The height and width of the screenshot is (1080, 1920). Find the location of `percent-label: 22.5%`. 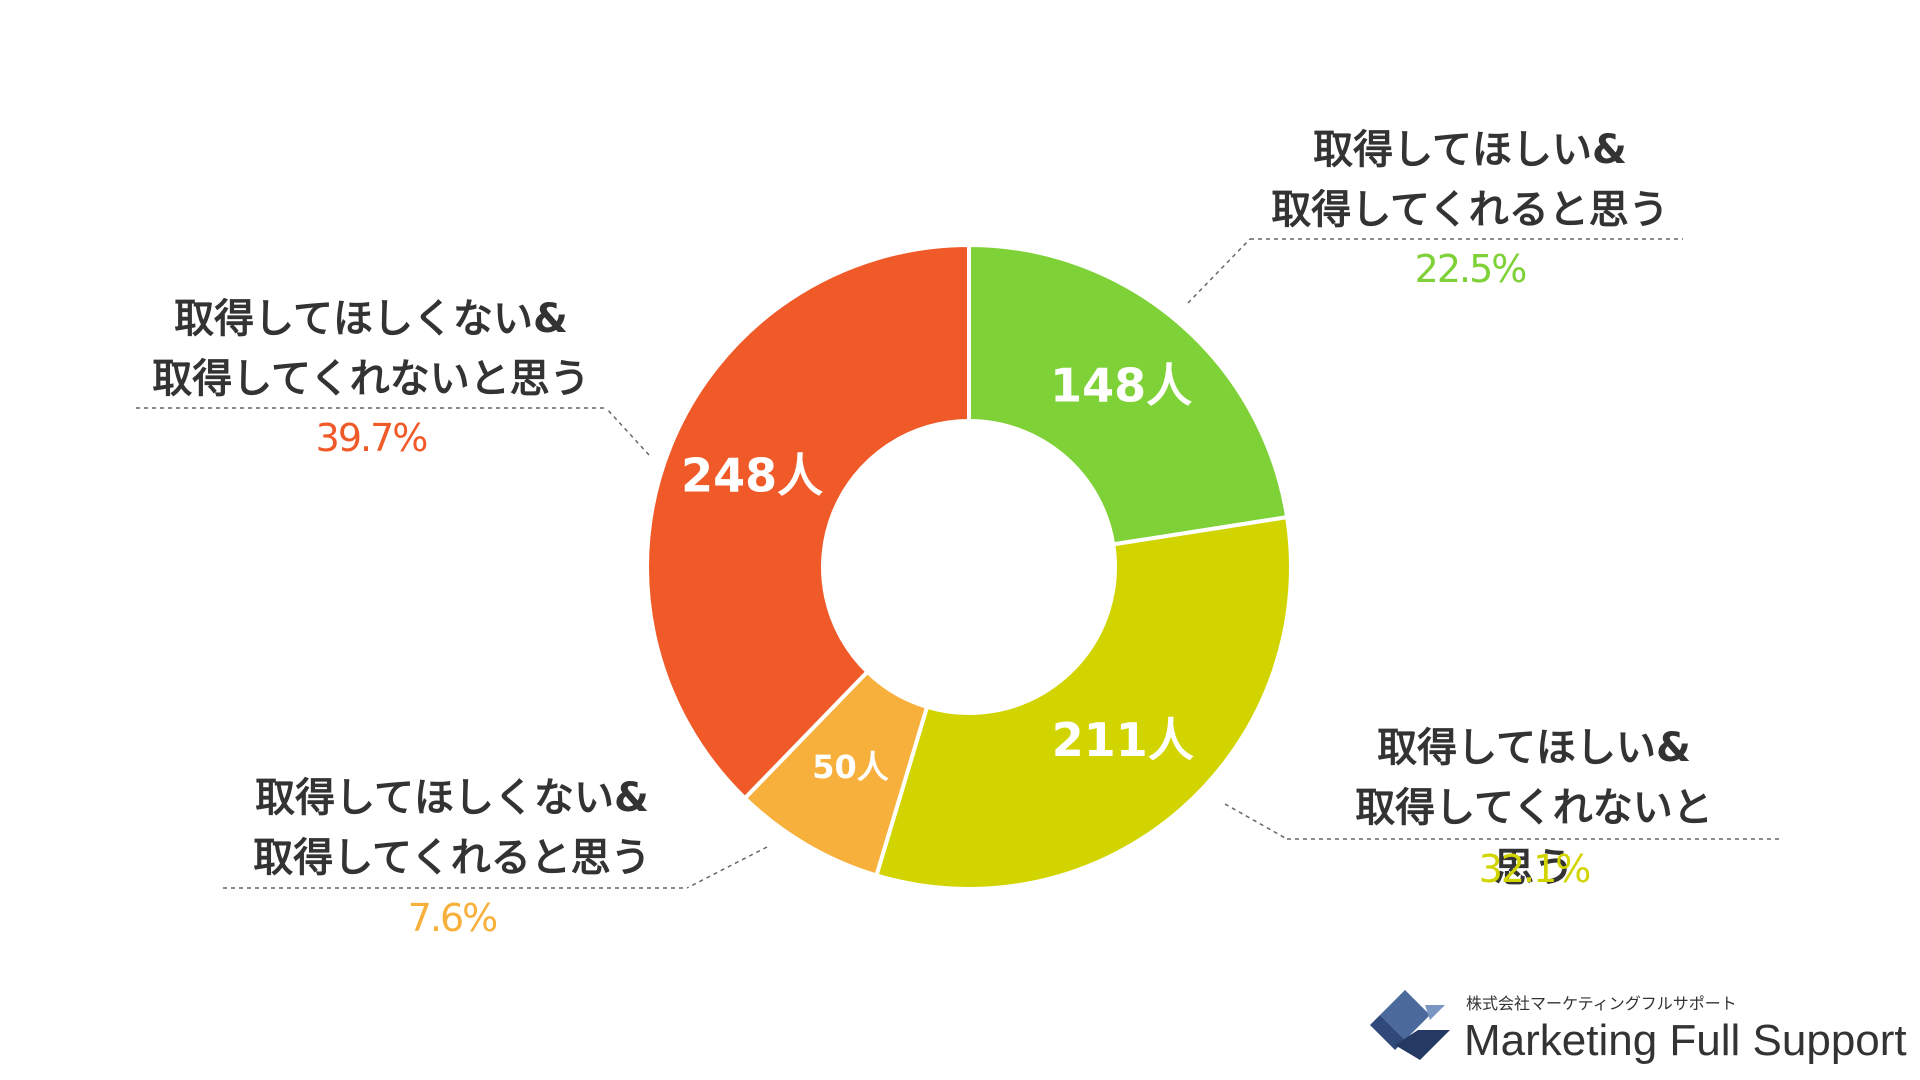

percent-label: 22.5% is located at coordinates (1471, 269).